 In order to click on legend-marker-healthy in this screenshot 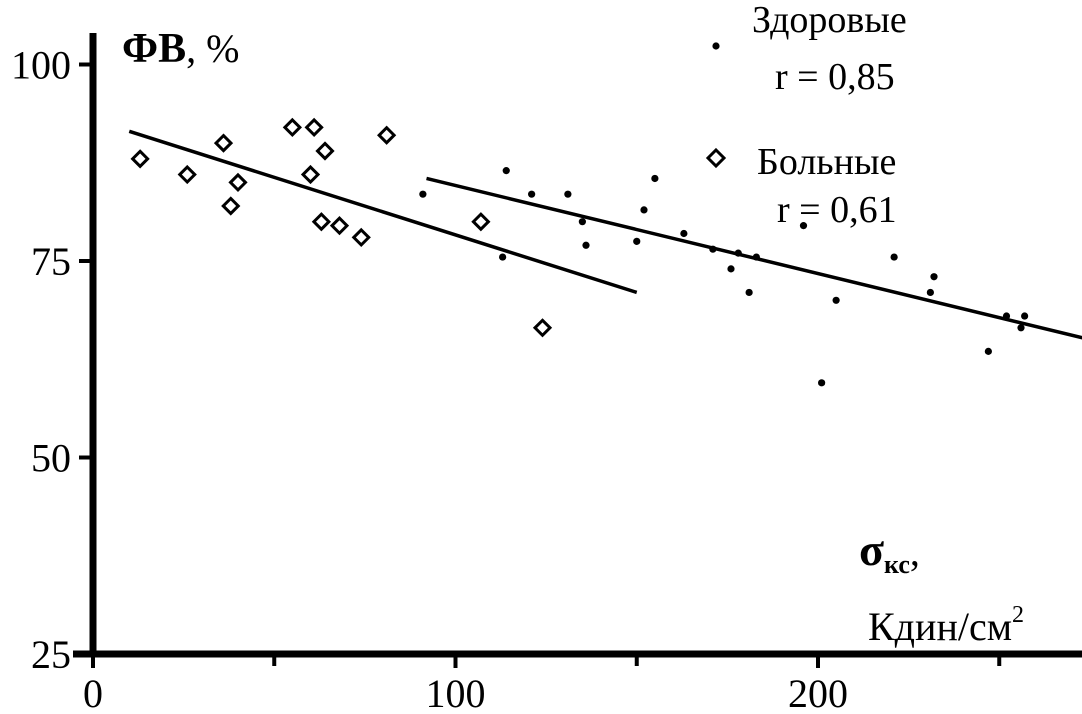, I will do `click(716, 46)`.